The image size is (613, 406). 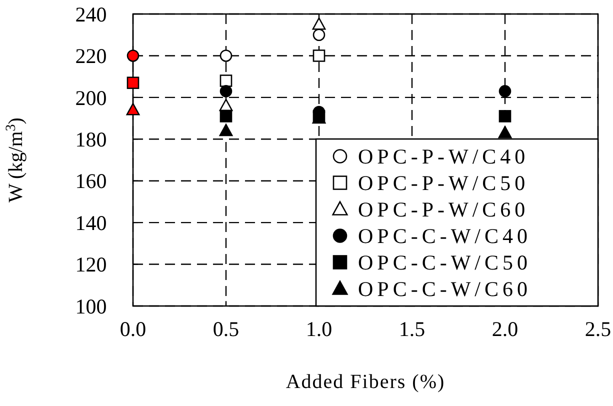 I want to click on legend-label: OPC-P-W/C50, so click(x=444, y=183).